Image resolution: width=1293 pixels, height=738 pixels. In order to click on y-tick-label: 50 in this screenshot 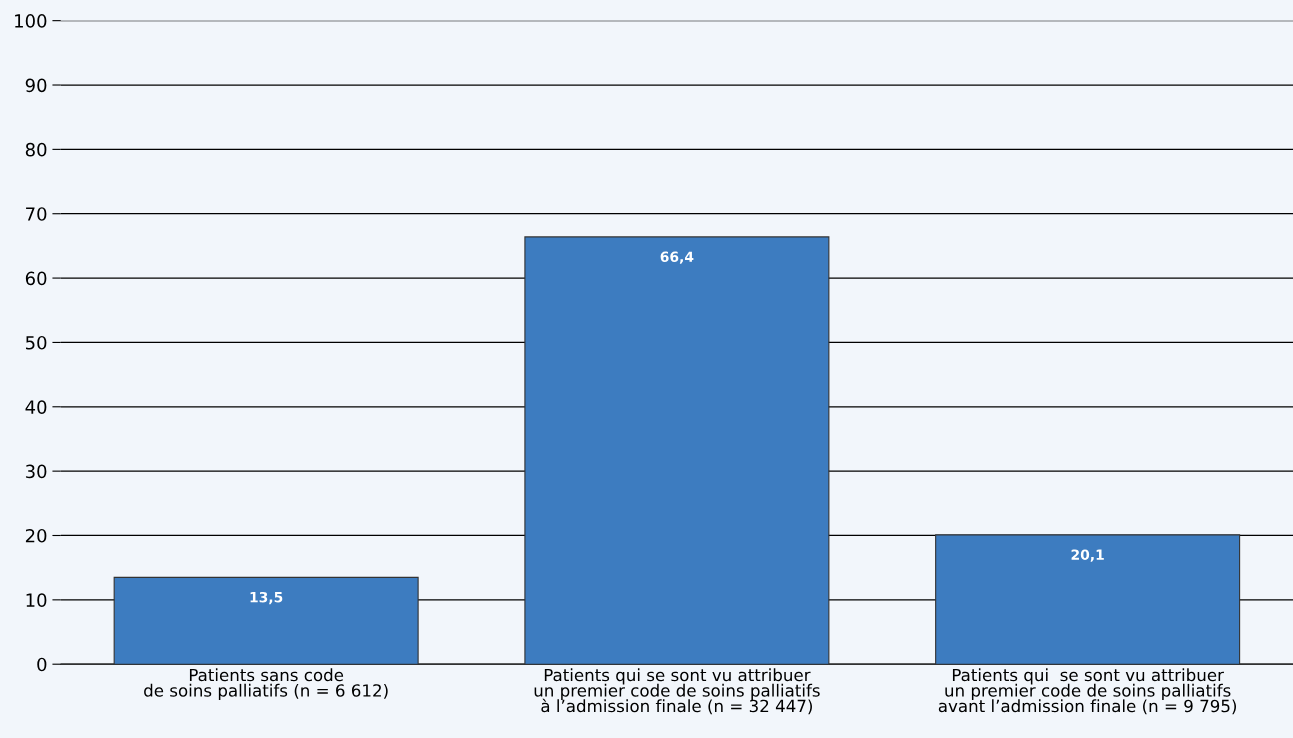, I will do `click(36, 342)`.